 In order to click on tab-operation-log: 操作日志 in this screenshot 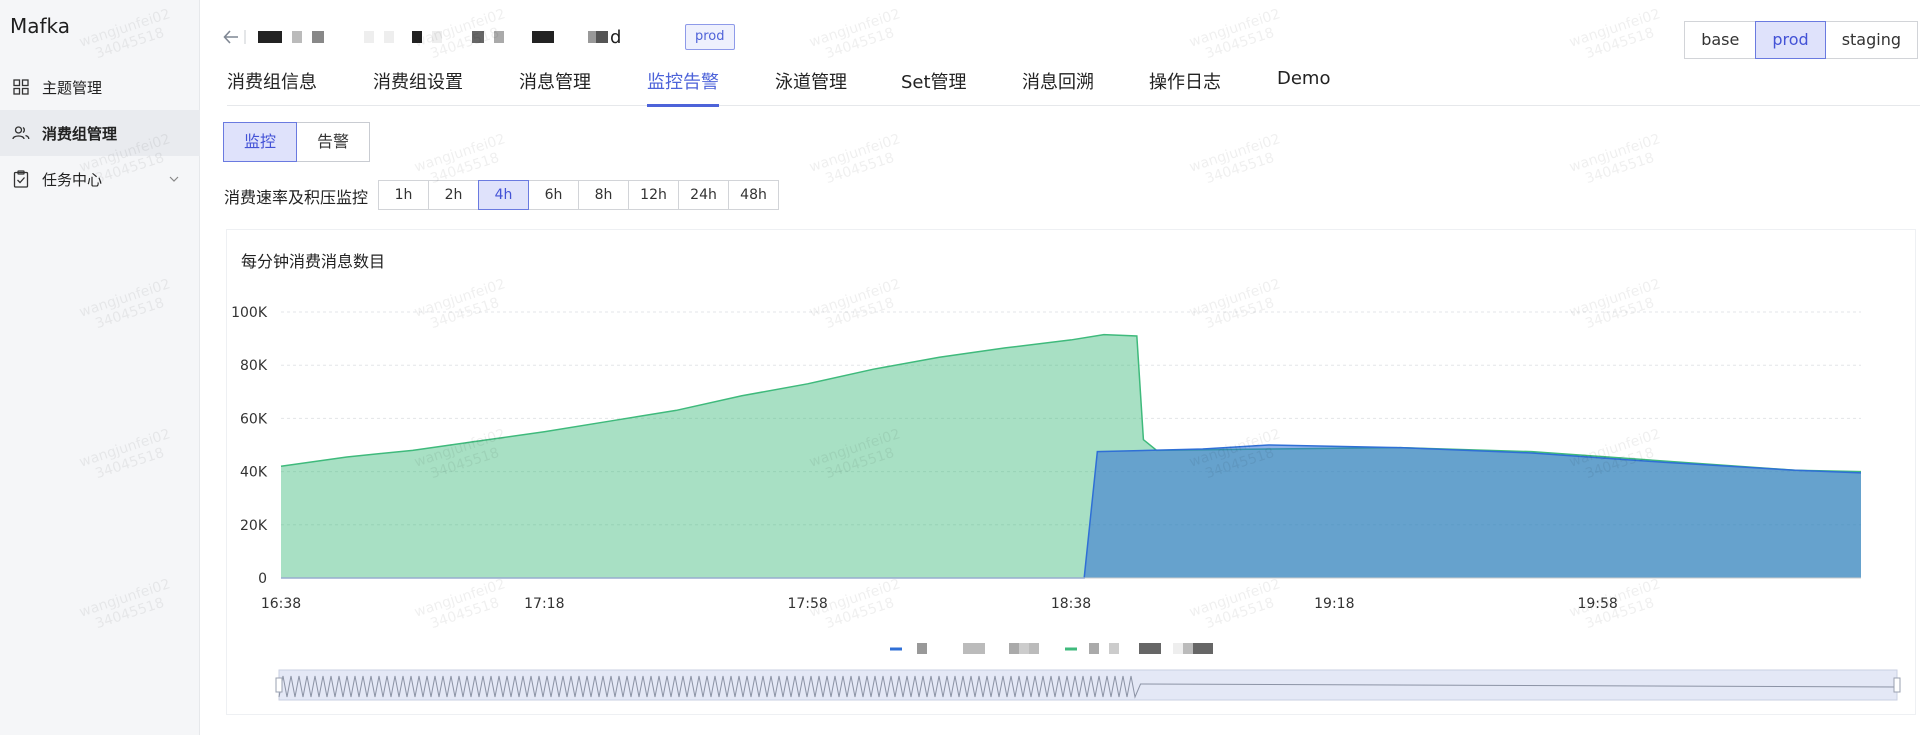, I will do `click(1185, 82)`.